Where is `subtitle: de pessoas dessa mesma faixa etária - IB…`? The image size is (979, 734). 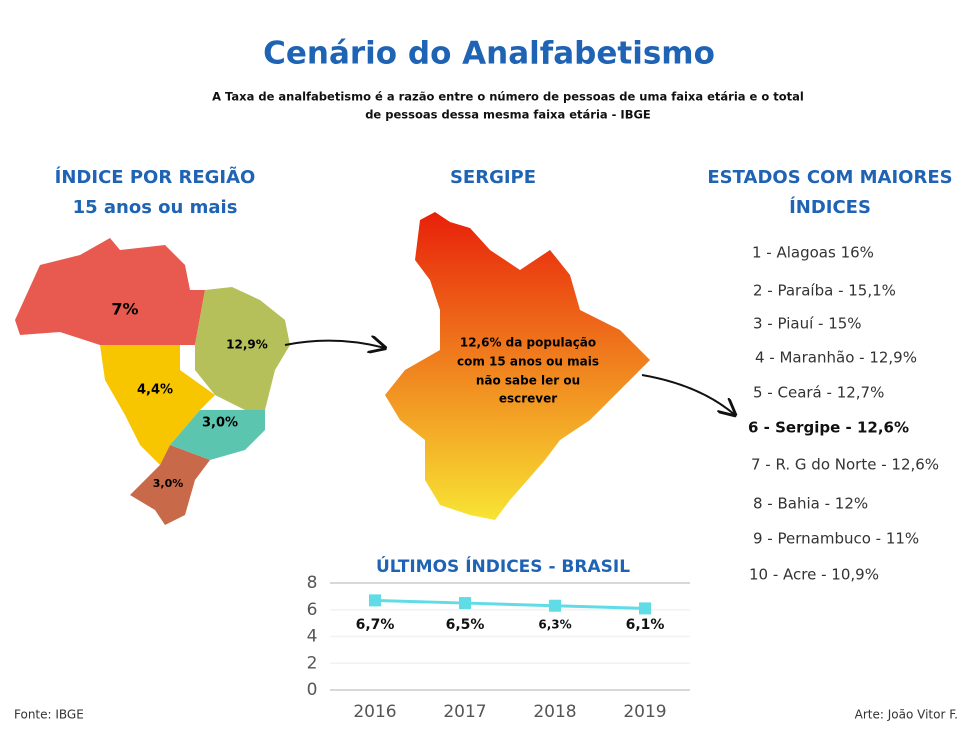
subtitle: de pessoas dessa mesma faixa etária - IB… is located at coordinates (508, 115).